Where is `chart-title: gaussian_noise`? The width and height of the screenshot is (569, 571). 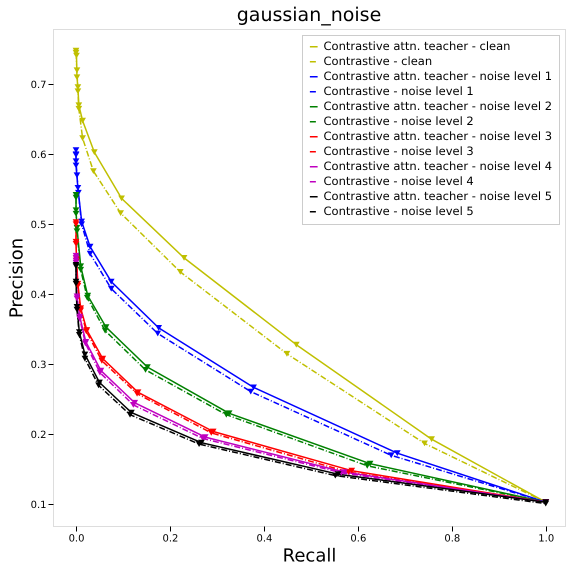
chart-title: gaussian_noise is located at coordinates (309, 15).